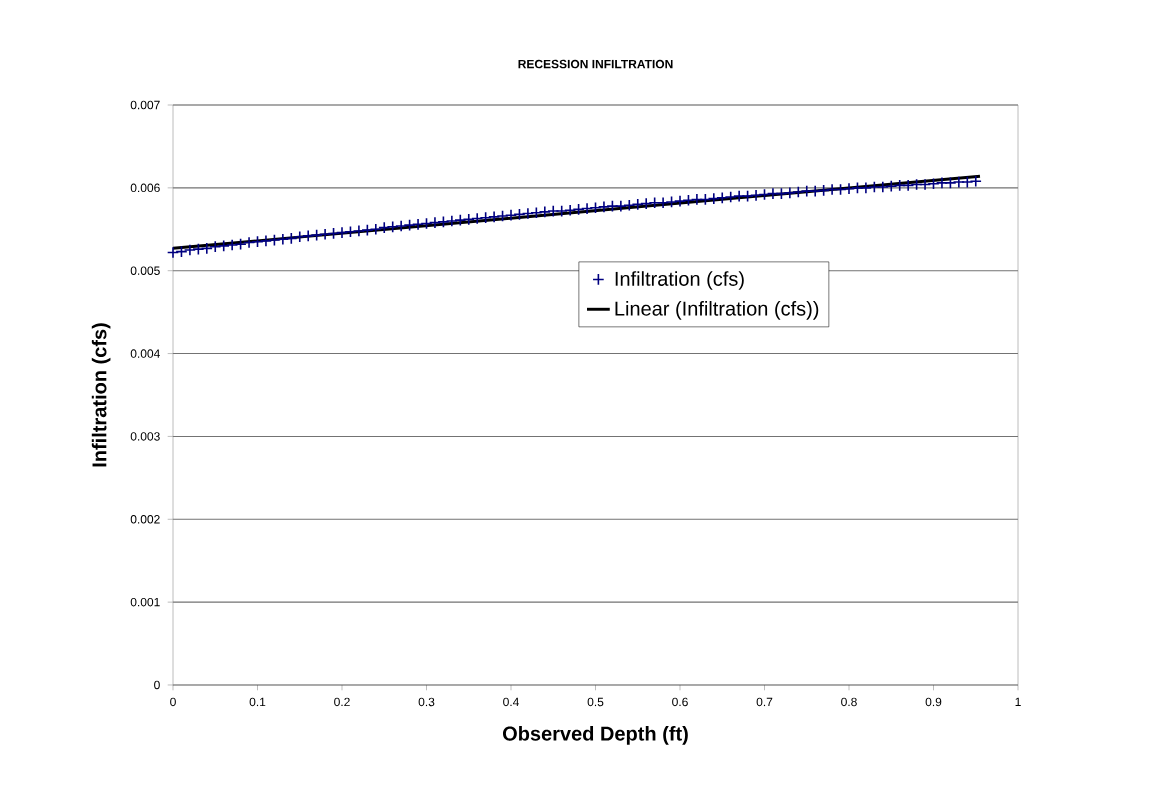  What do you see at coordinates (145, 353) in the screenshot?
I see `y-tick-label: 0.004` at bounding box center [145, 353].